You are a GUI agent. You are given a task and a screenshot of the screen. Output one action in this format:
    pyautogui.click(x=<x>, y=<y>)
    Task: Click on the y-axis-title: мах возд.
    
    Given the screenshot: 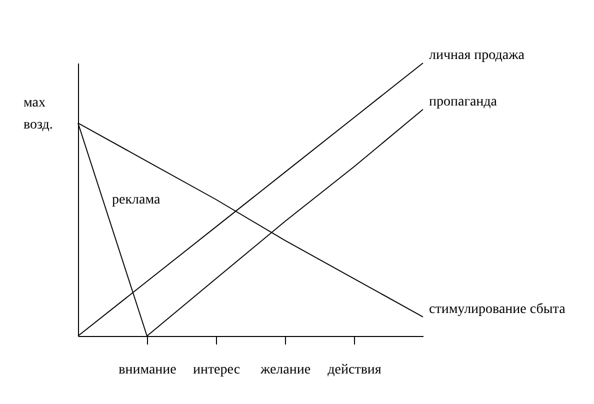 What is the action you would take?
    pyautogui.click(x=38, y=114)
    